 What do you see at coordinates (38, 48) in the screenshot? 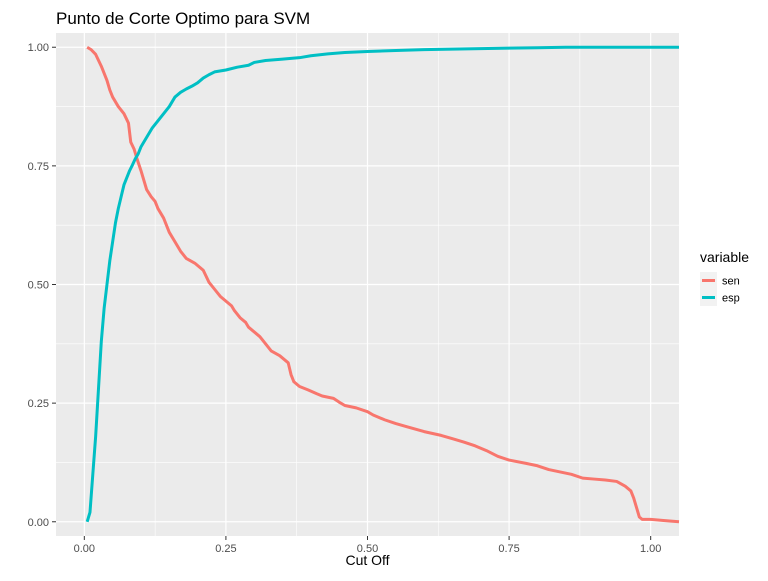
I see `y-tick-label: 1.00` at bounding box center [38, 48].